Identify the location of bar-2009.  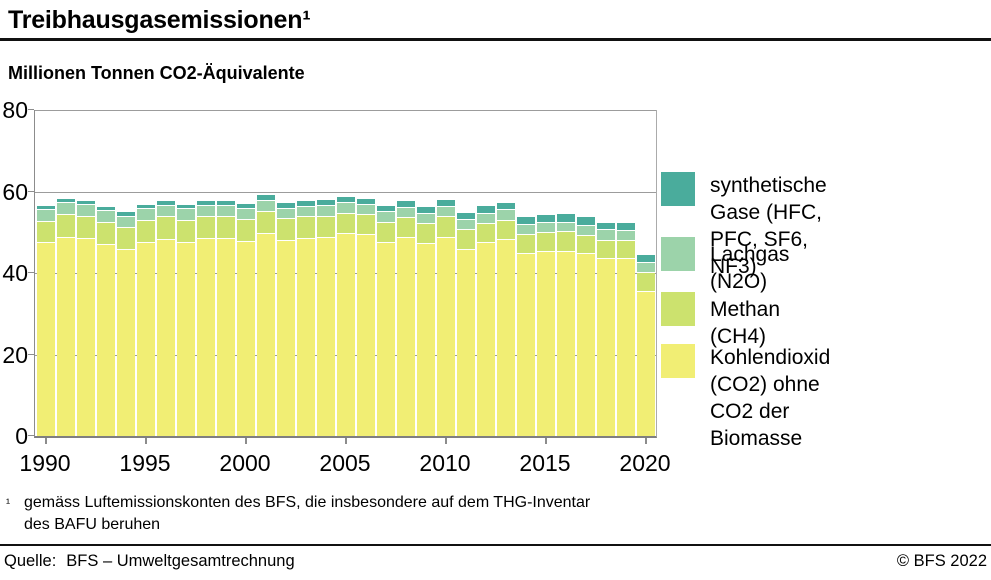
(426, 320).